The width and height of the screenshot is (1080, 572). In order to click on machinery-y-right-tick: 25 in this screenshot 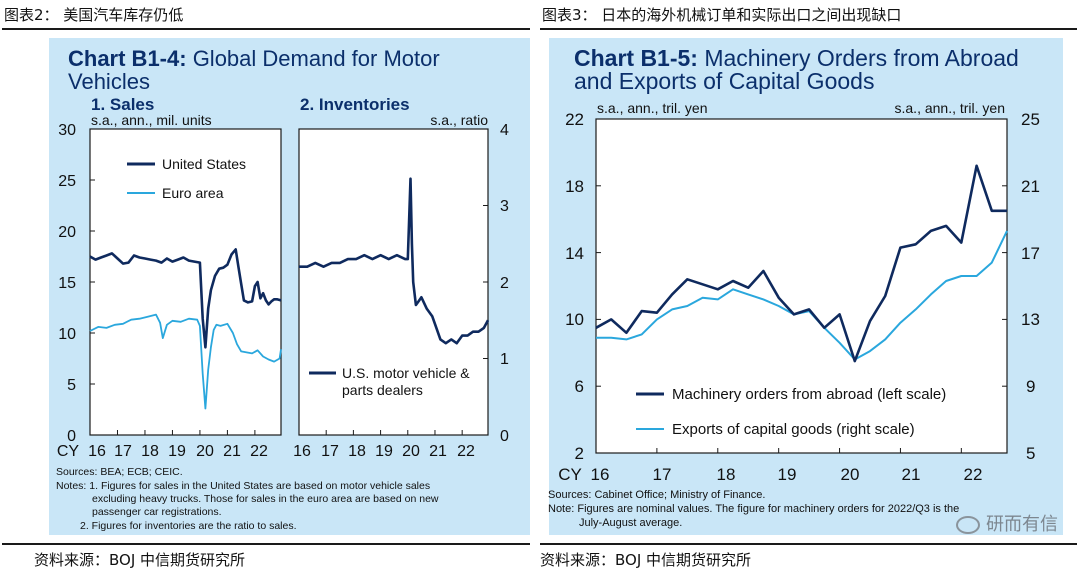, I will do `click(1030, 119)`.